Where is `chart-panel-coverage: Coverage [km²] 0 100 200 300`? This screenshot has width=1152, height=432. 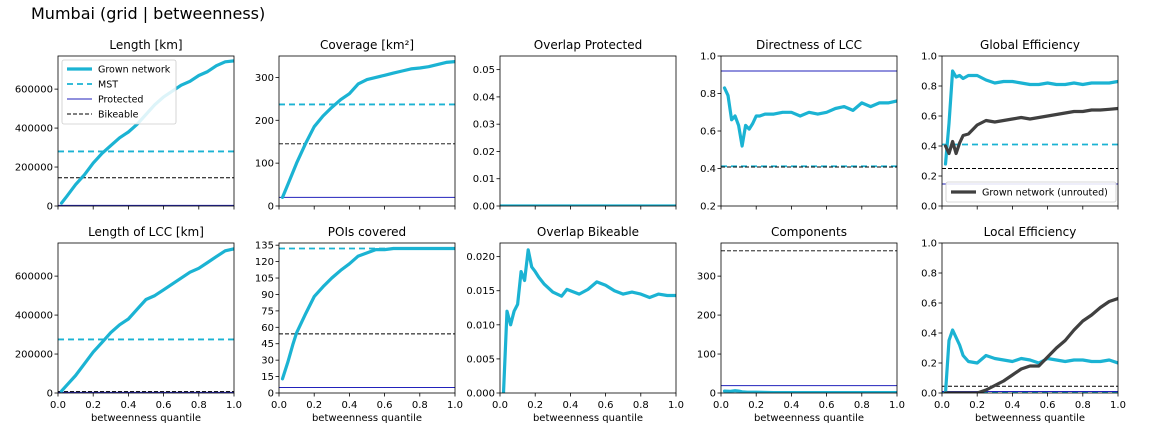
chart-panel-coverage: Coverage [km²] 0 100 200 300 is located at coordinates (355, 125).